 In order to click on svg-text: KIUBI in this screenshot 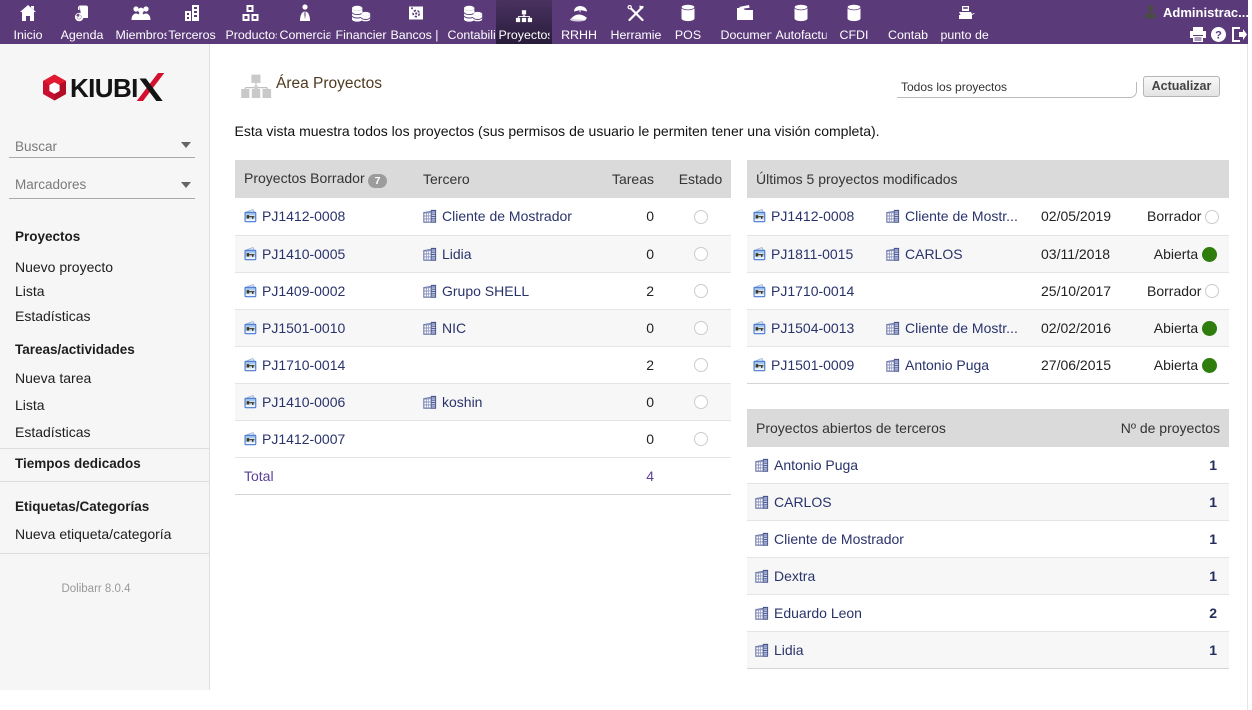, I will do `click(104, 87)`.